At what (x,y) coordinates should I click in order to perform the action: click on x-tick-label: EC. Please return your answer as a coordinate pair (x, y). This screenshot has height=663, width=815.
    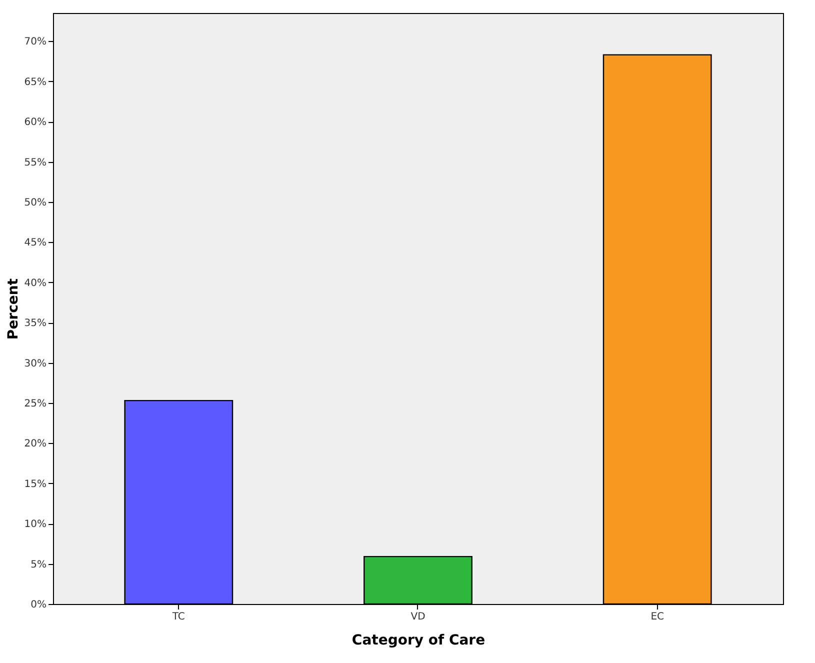
    Looking at the image, I should click on (657, 617).